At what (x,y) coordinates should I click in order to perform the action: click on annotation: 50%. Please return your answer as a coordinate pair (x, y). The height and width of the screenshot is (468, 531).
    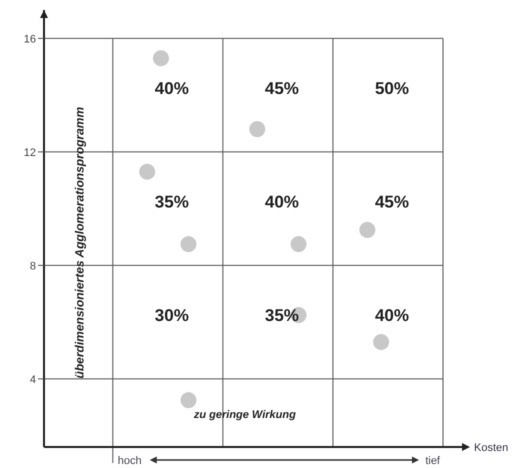
    Looking at the image, I should click on (391, 88).